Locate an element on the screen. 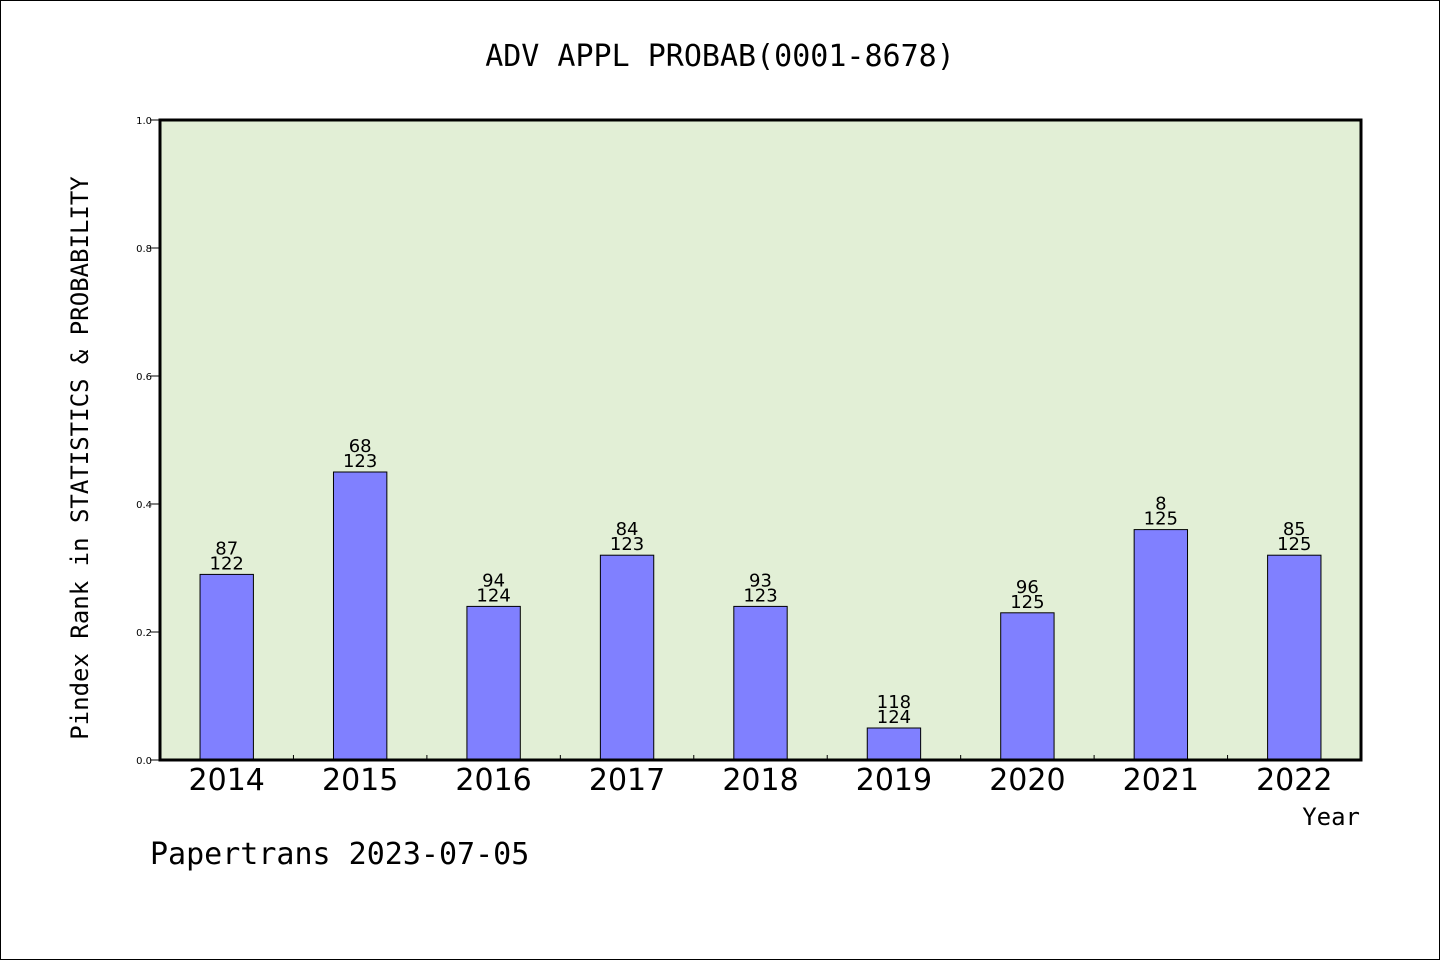  y-tick-label: 0.4 is located at coordinates (144, 505).